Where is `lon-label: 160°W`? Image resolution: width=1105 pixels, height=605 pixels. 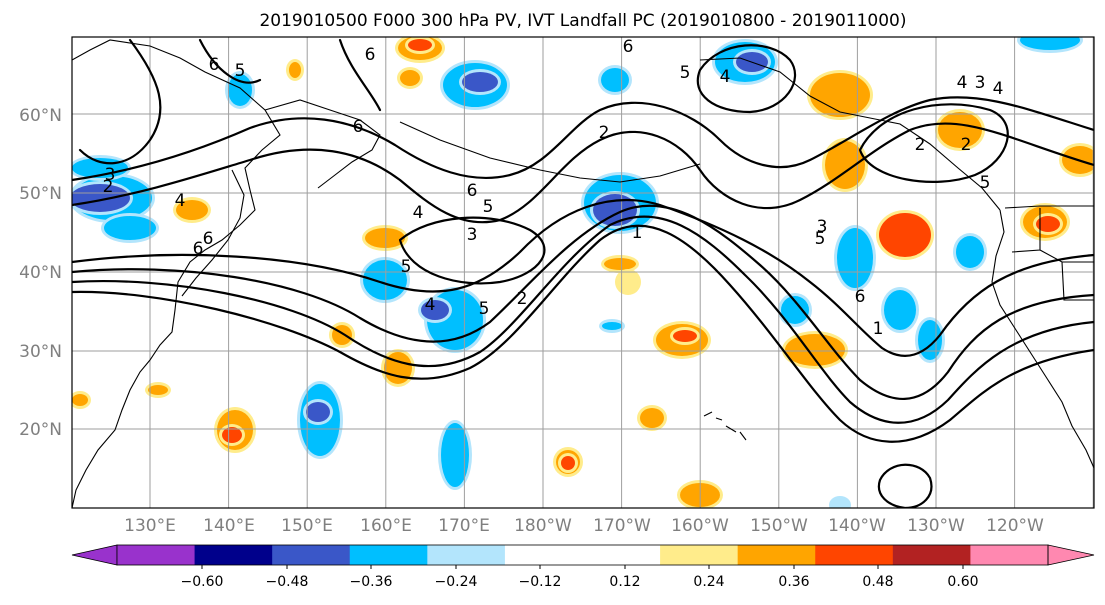 lon-label: 160°W is located at coordinates (700, 526).